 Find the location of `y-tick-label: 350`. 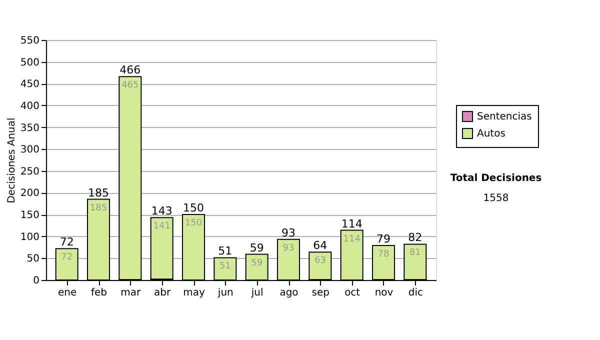

y-tick-label: 350 is located at coordinates (30, 128).